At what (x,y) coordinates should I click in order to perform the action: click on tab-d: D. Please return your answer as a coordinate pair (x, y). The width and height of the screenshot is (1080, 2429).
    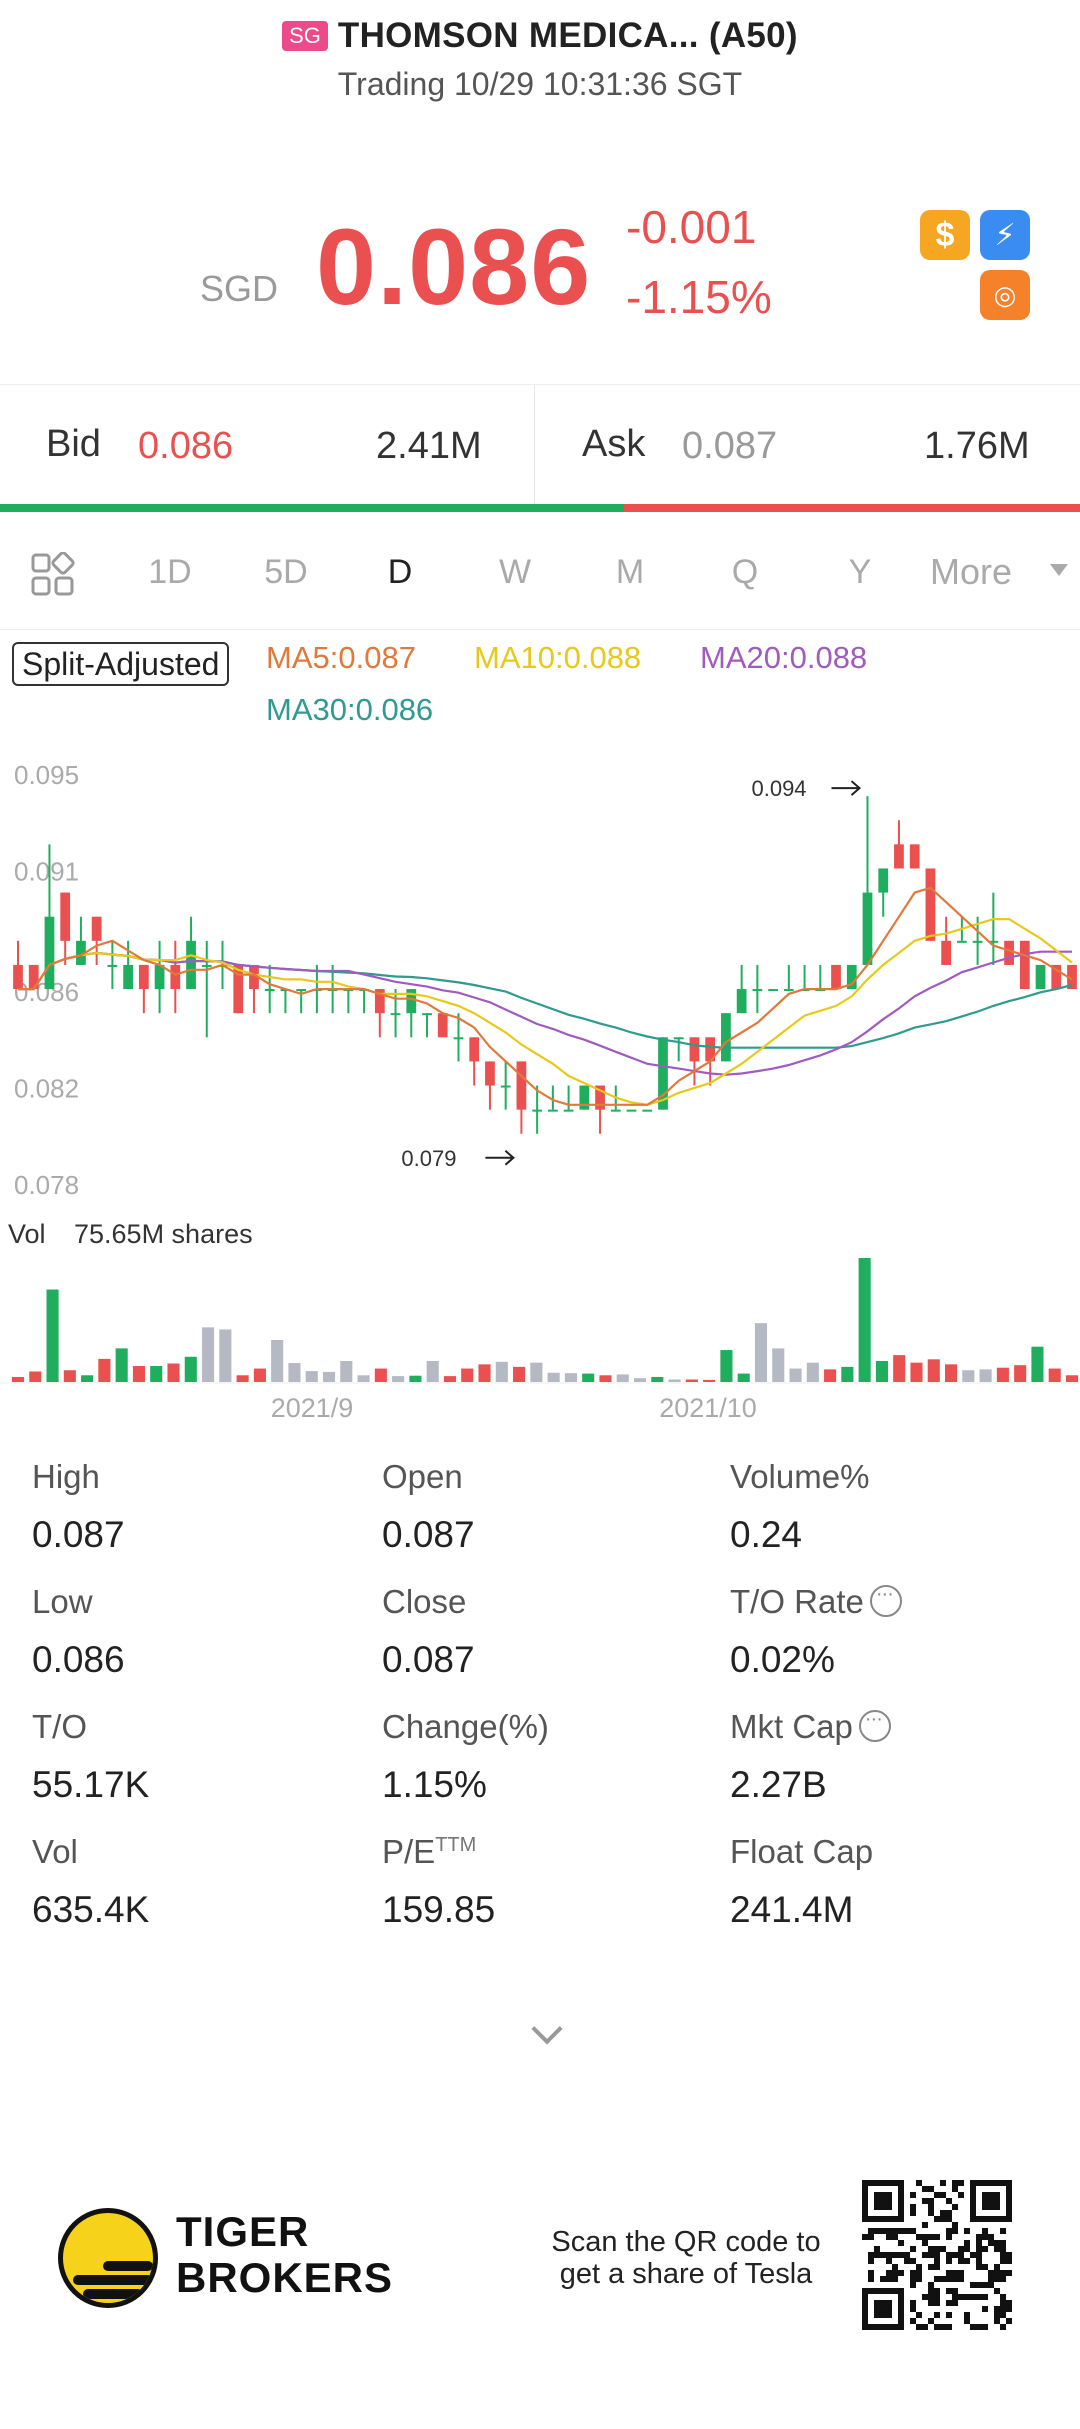
    Looking at the image, I should click on (400, 572).